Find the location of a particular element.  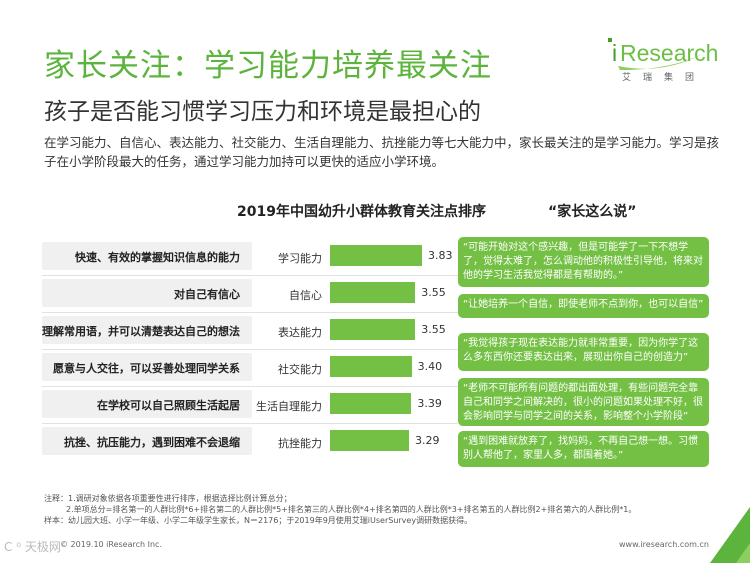

category-label: 自信心 is located at coordinates (305, 295).